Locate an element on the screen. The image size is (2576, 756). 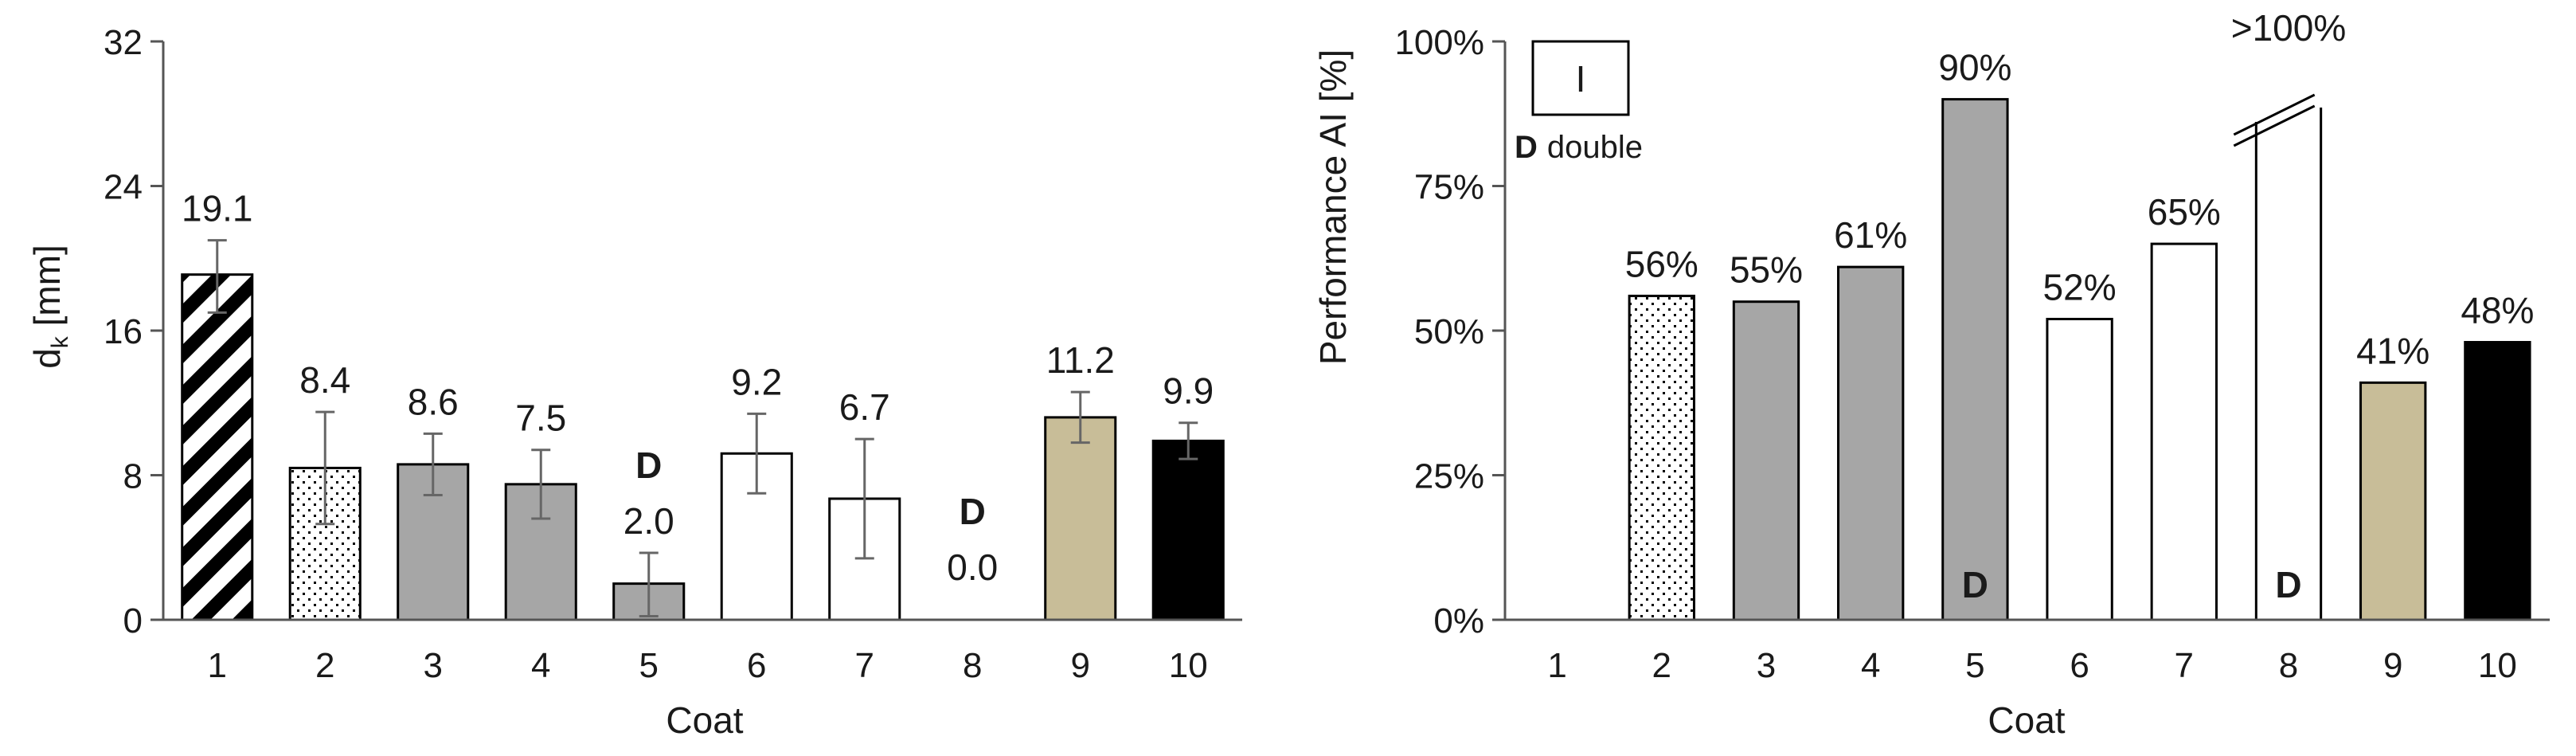
performance-y-axis-ticks: 0% 25% 50% 75% 100% is located at coordinates (1451, 331).